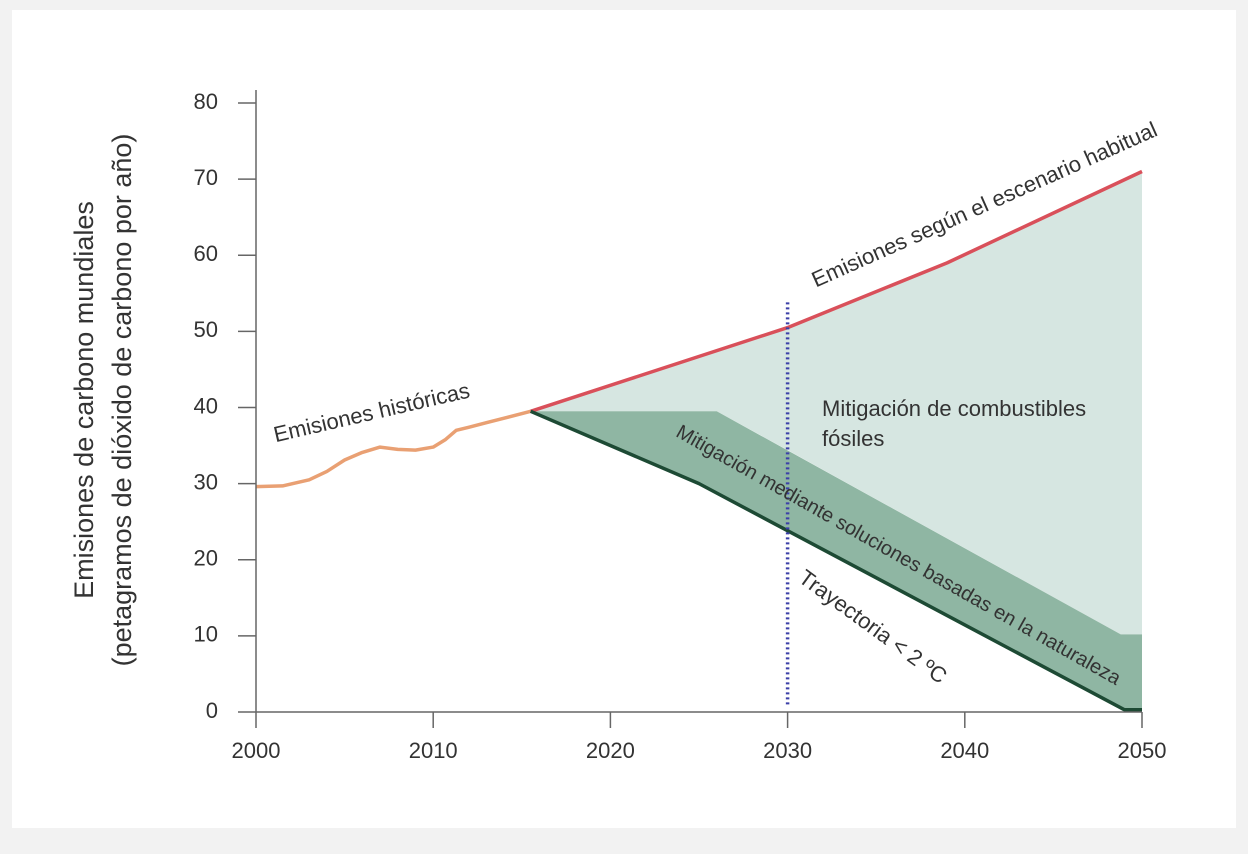 The image size is (1248, 854). Describe the element at coordinates (433, 750) in the screenshot. I see `x-tick-label: 2010` at that location.